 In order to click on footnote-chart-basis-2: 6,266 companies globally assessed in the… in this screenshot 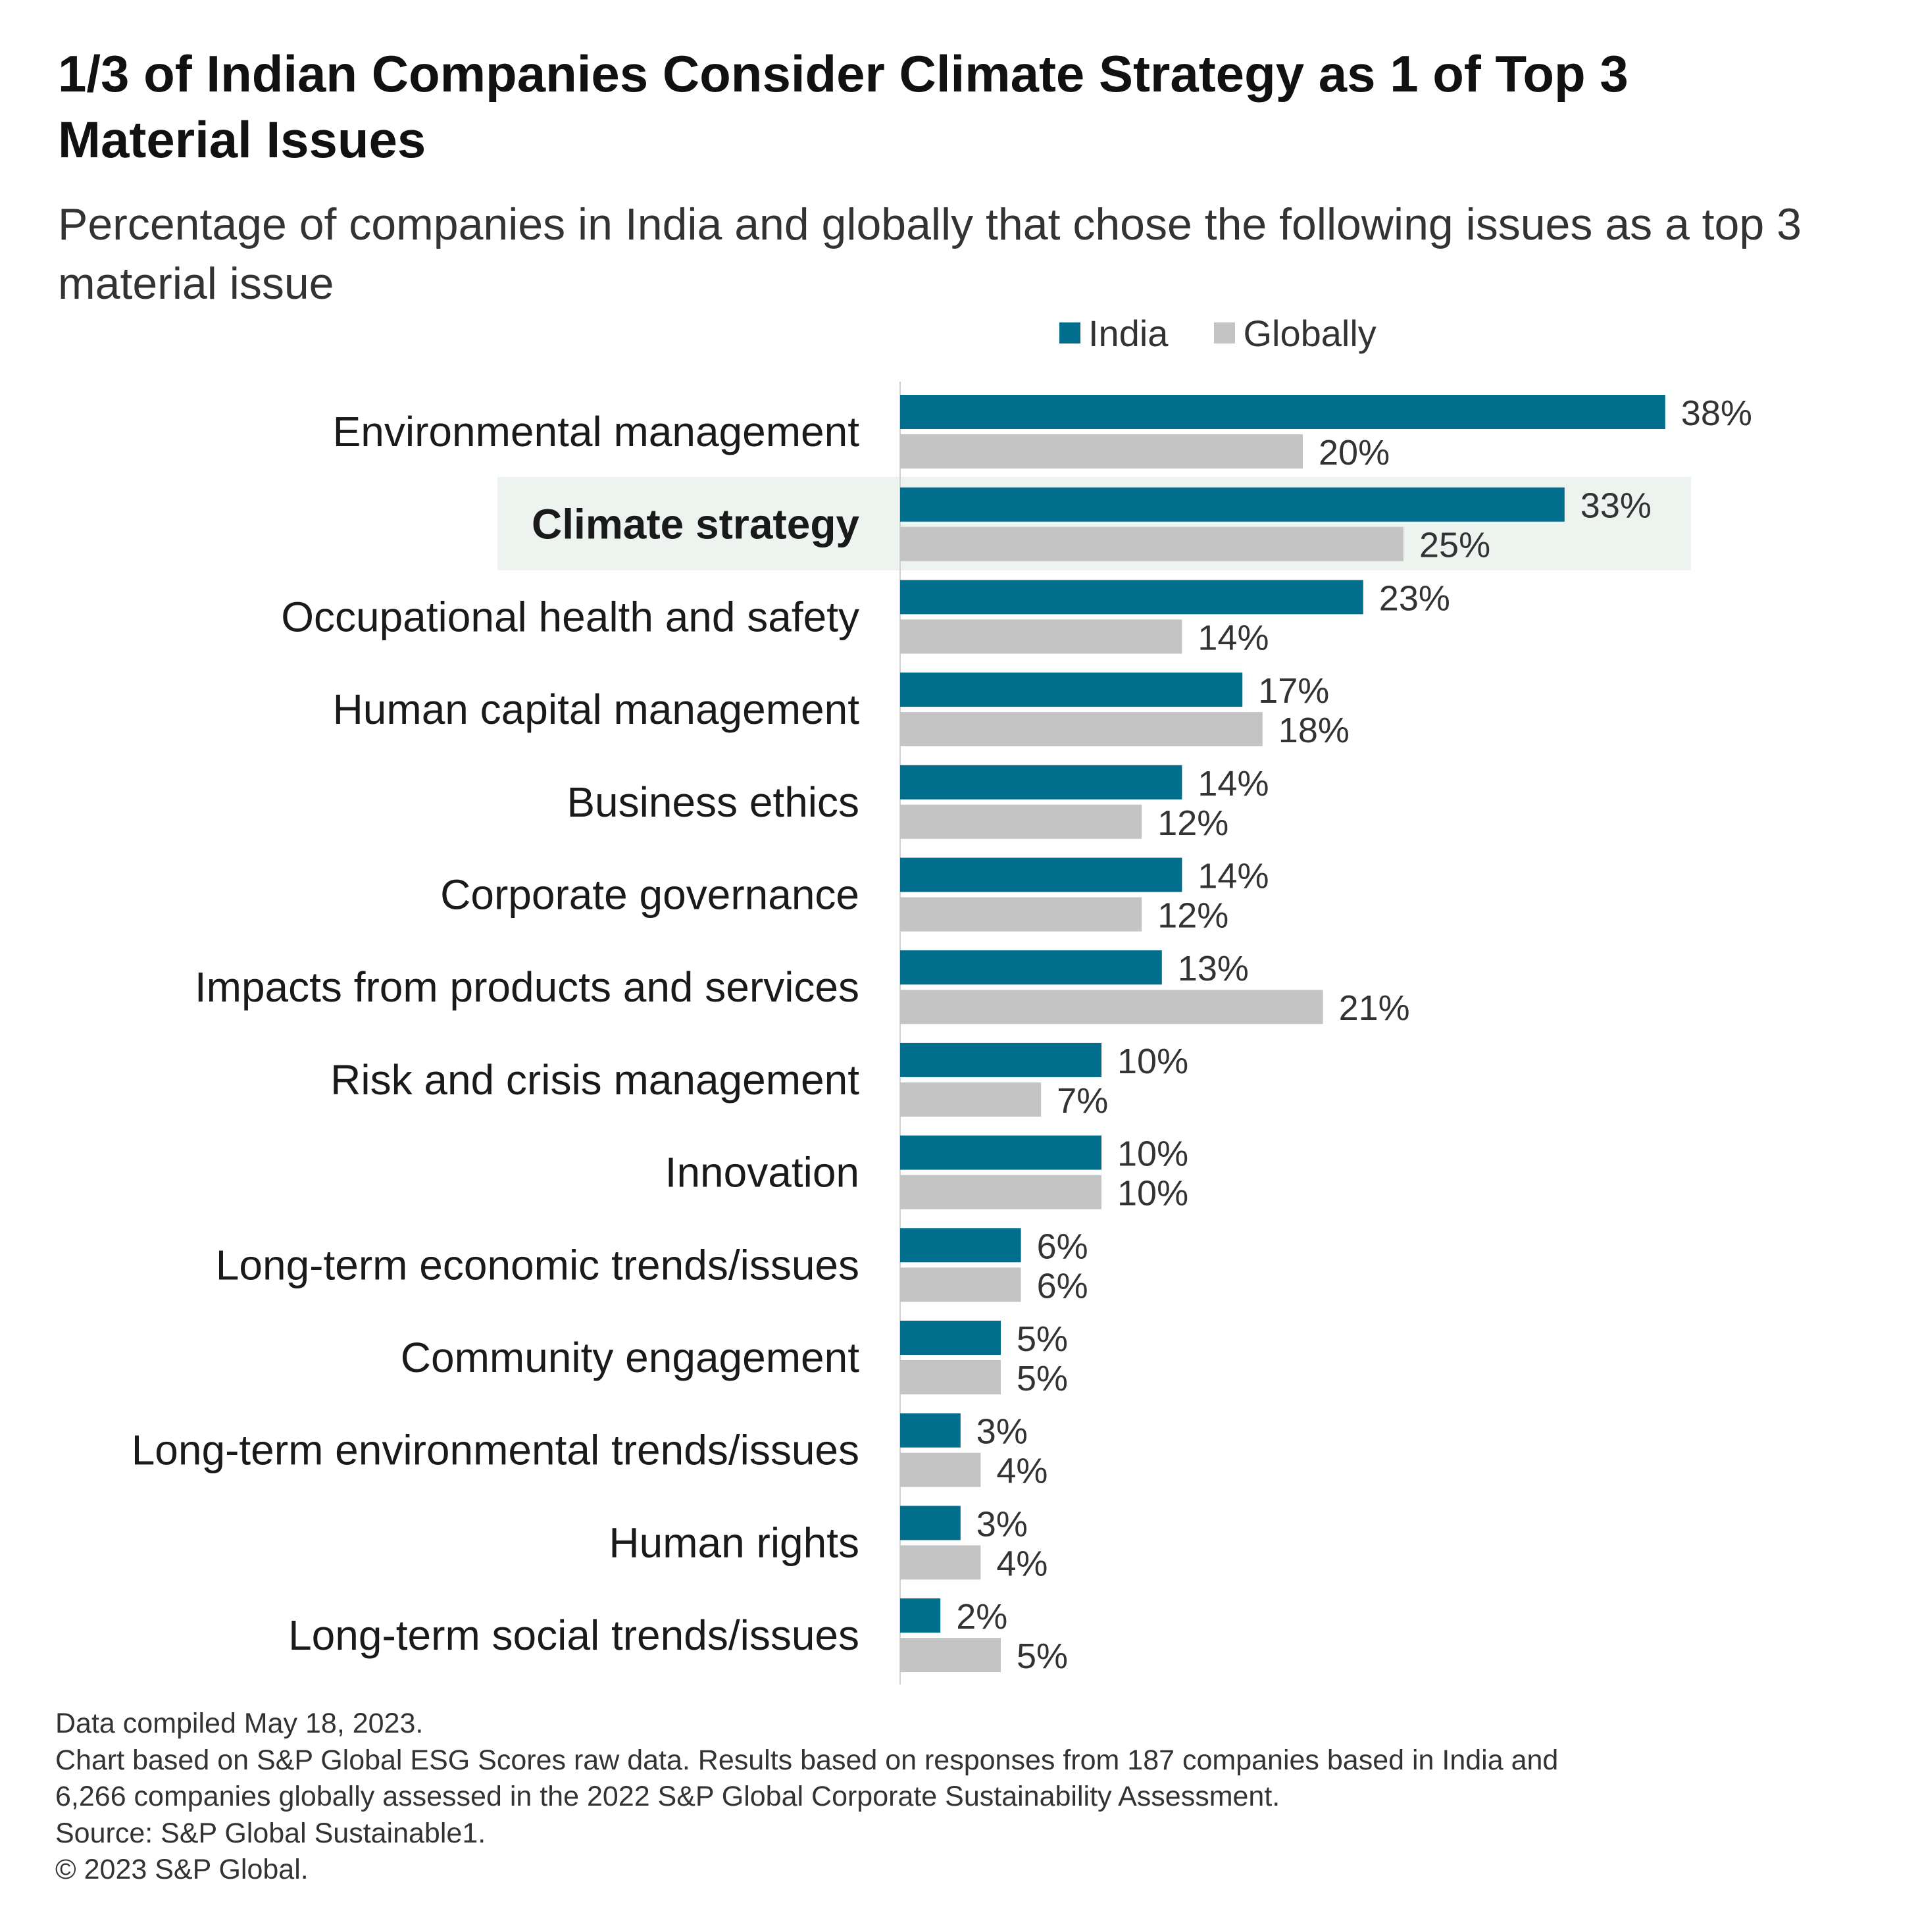, I will do `click(667, 1796)`.